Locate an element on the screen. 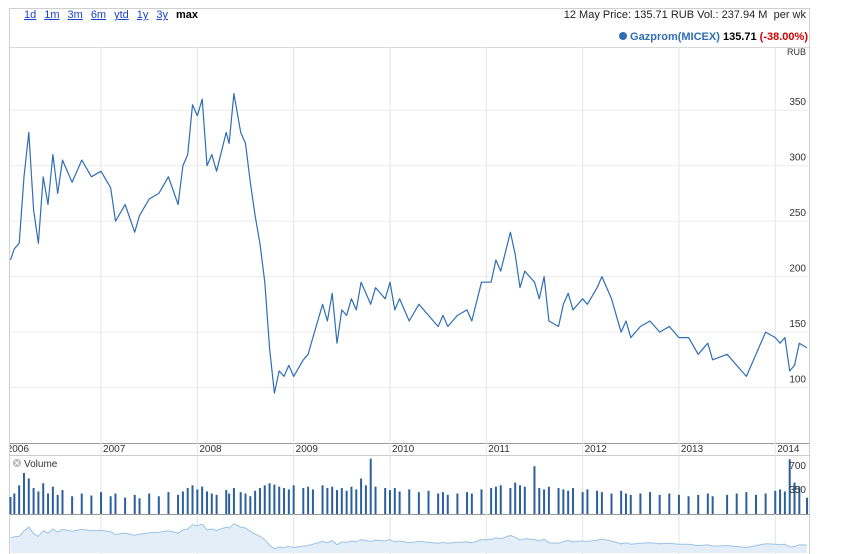 This screenshot has width=854, height=554. x-tick-label: 2014 is located at coordinates (788, 449).